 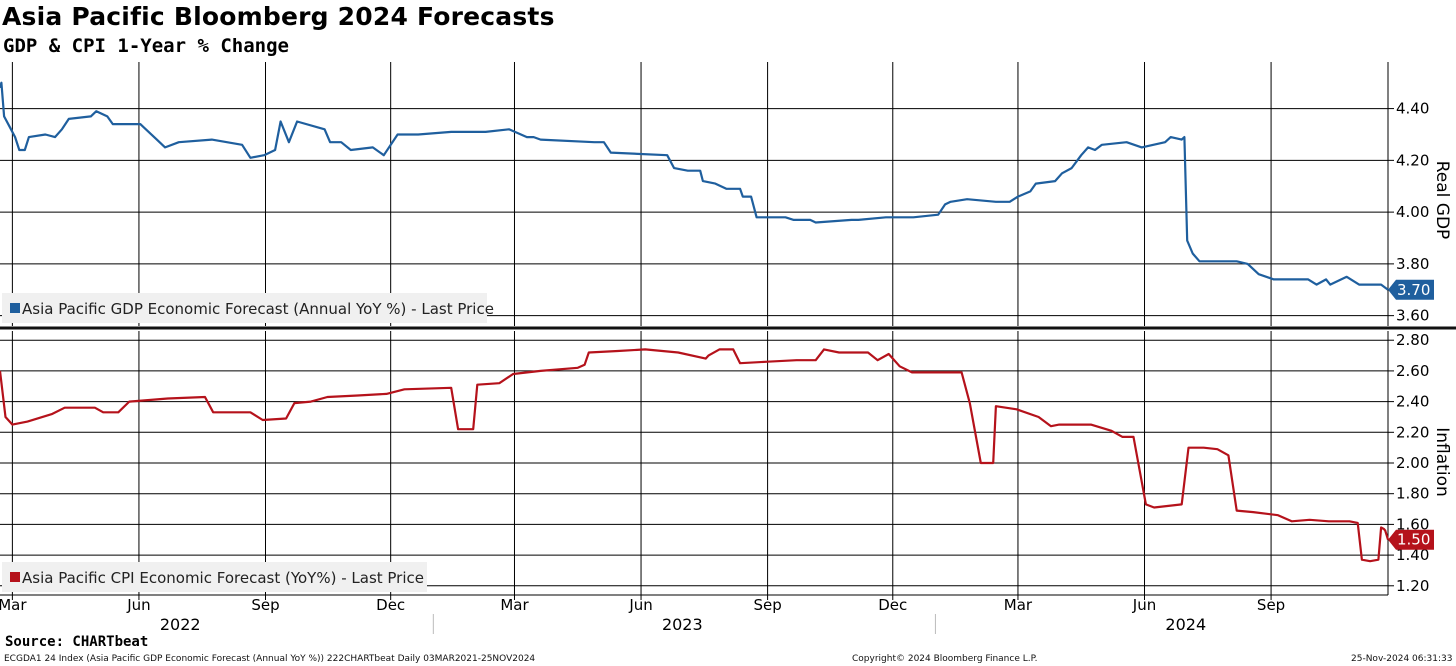 What do you see at coordinates (1412, 555) in the screenshot?
I see `y-tick-label: 1.40` at bounding box center [1412, 555].